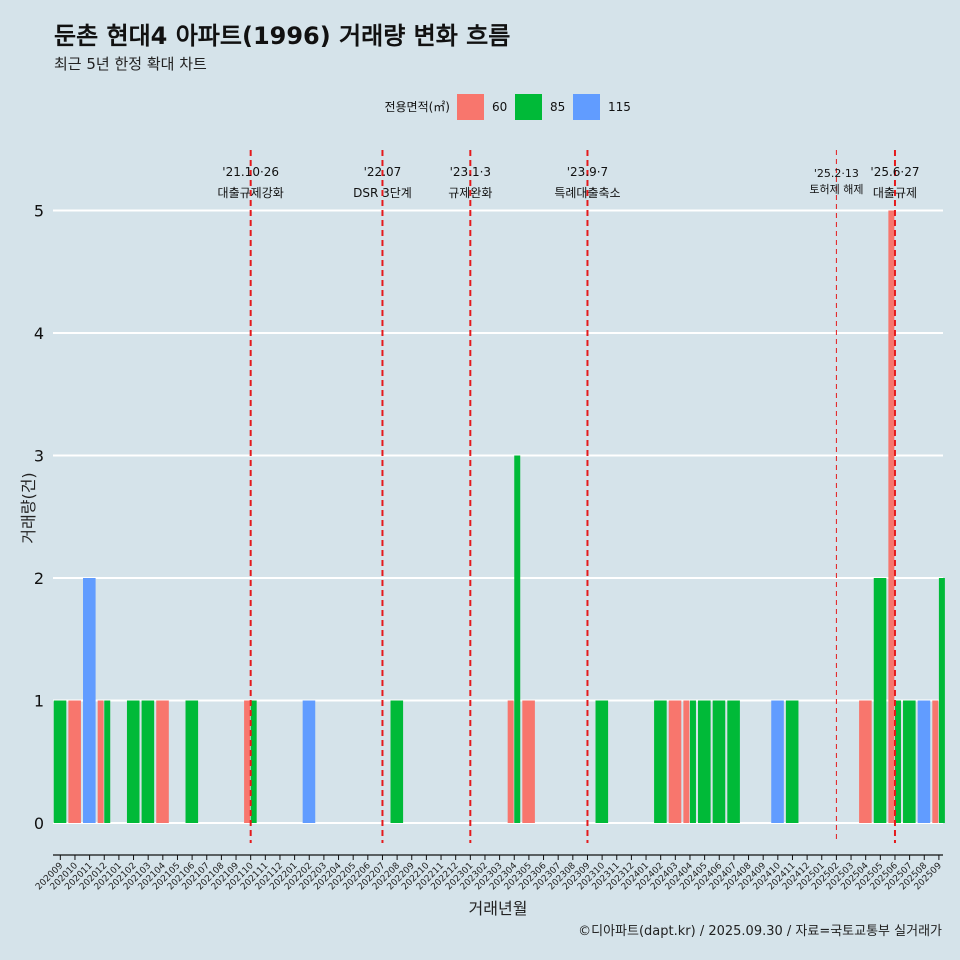 The height and width of the screenshot is (960, 960). What do you see at coordinates (251, 193) in the screenshot?
I see `event-label: 대출규제강화` at bounding box center [251, 193].